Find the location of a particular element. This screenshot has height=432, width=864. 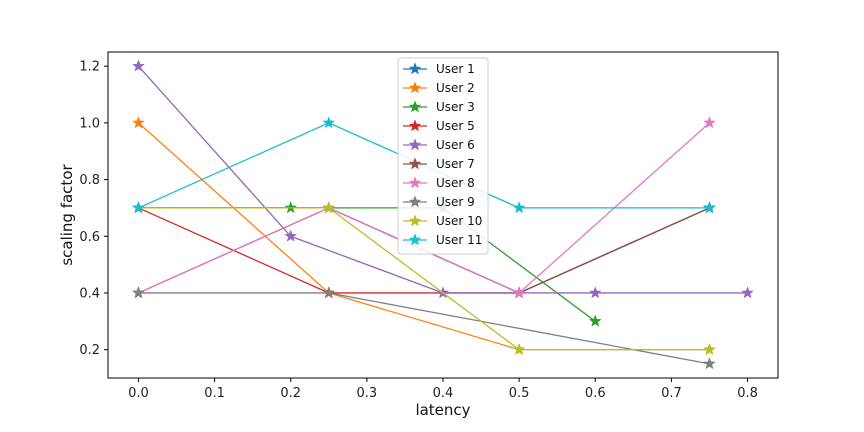

legend-label: User 1 is located at coordinates (455, 69).